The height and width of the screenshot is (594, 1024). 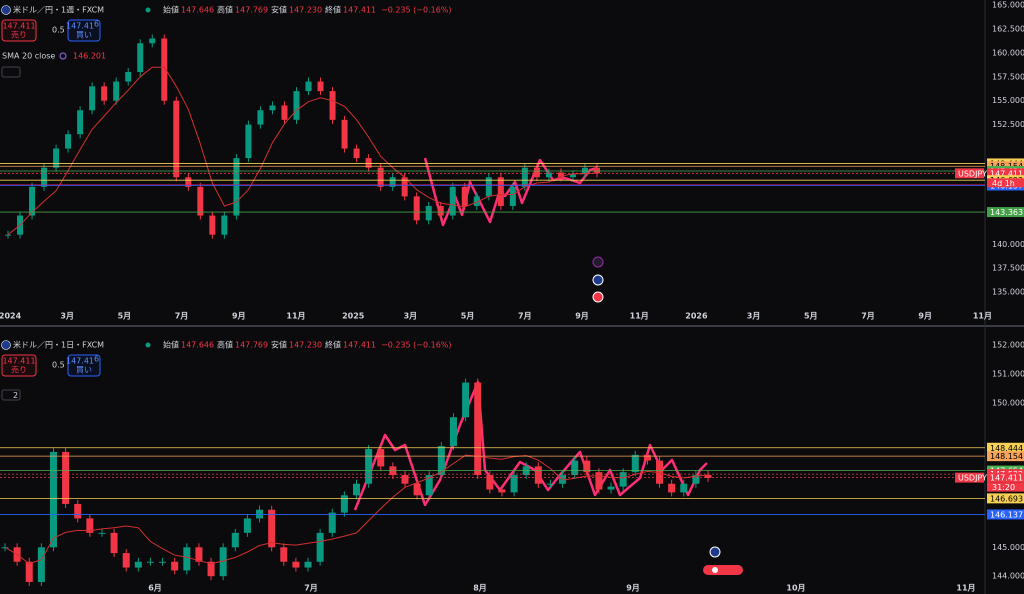 I want to click on price-tag-label: 146.693, so click(x=1006, y=498).